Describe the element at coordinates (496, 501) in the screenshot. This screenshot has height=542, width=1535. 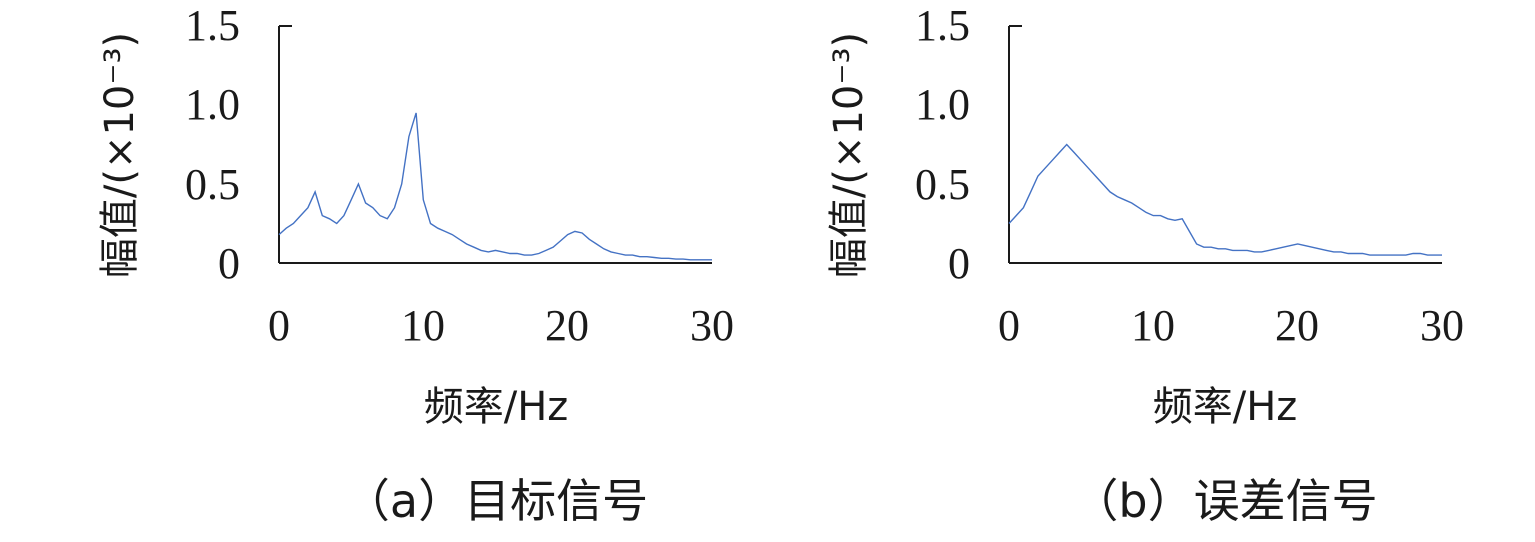
I see `panel-a-caption: （a）目标信号` at that location.